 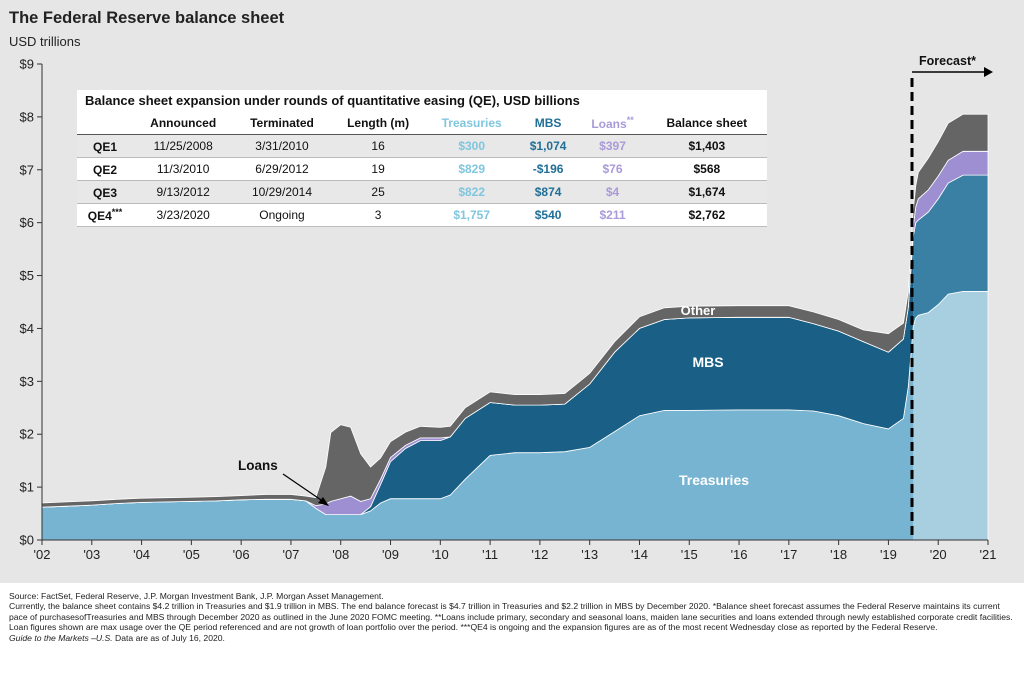 I want to click on data-date: Data are as of July 16, 2020., so click(x=168, y=637).